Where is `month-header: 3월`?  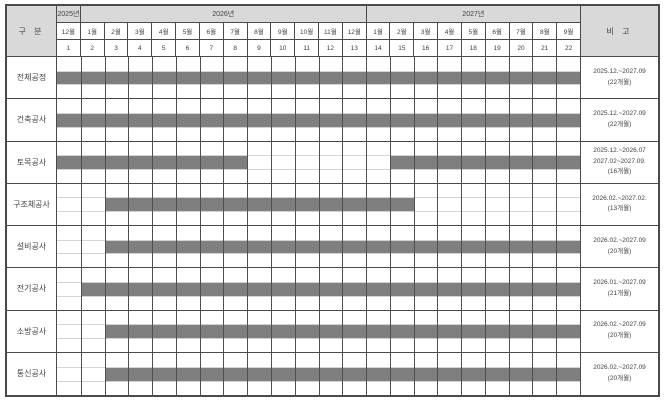
month-header: 3월 is located at coordinates (140, 31).